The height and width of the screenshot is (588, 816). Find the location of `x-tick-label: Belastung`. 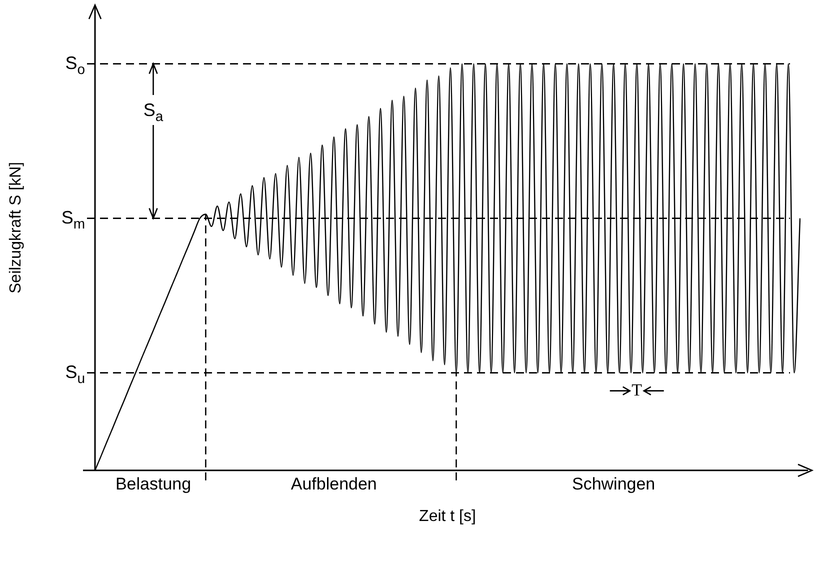

x-tick-label: Belastung is located at coordinates (153, 484).